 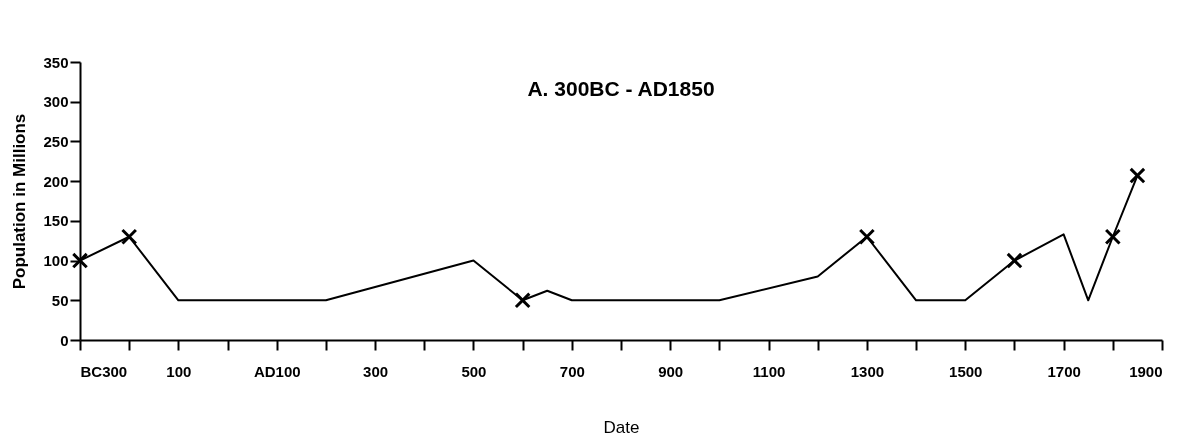 I want to click on x-tick-label: 1700, so click(x=1064, y=371).